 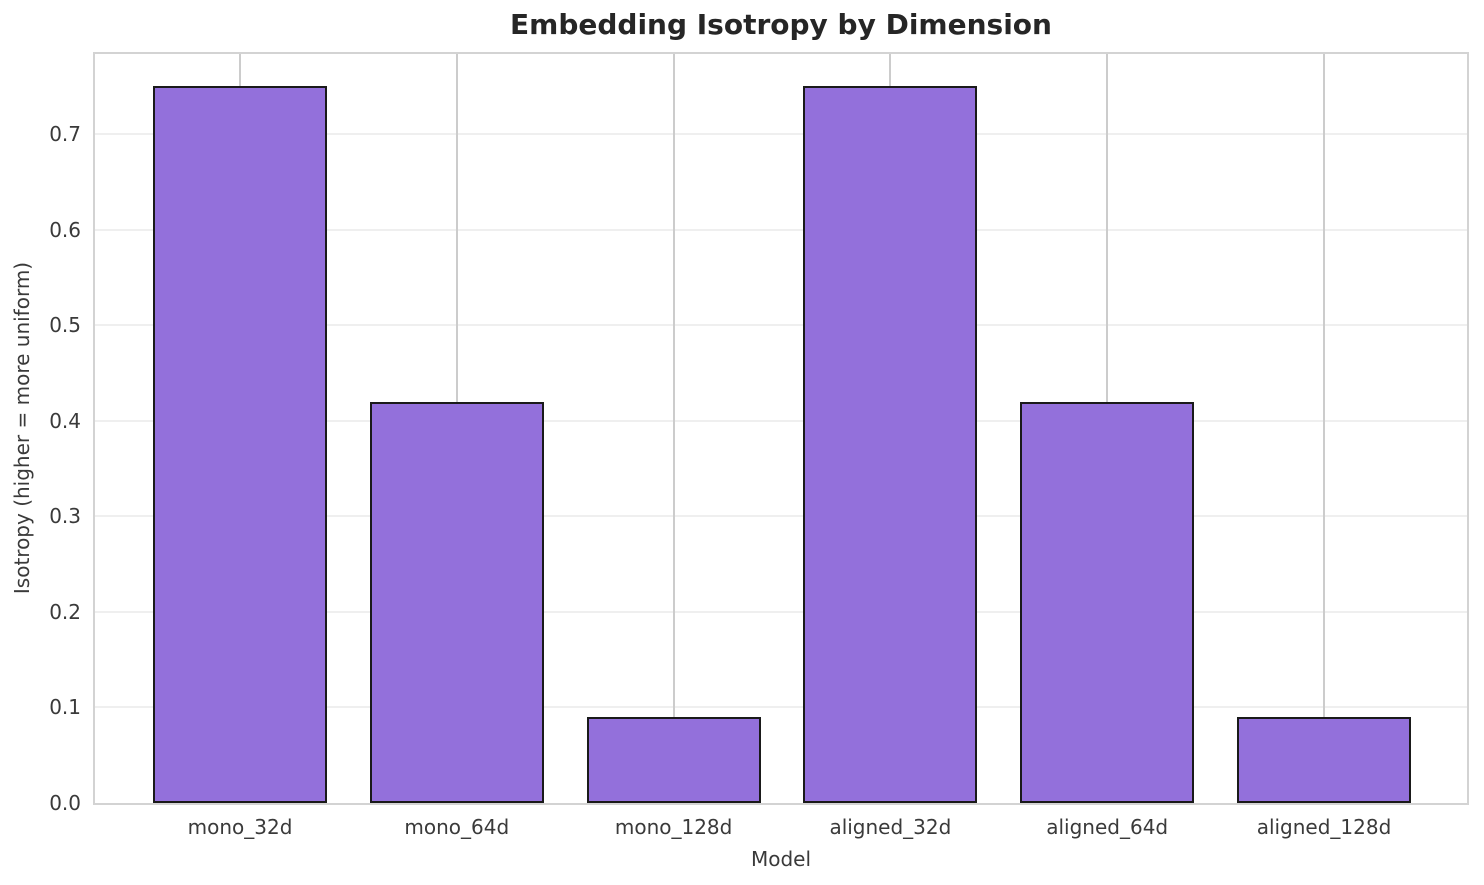 I want to click on x-tick-label: aligned_64d, so click(x=1107, y=827).